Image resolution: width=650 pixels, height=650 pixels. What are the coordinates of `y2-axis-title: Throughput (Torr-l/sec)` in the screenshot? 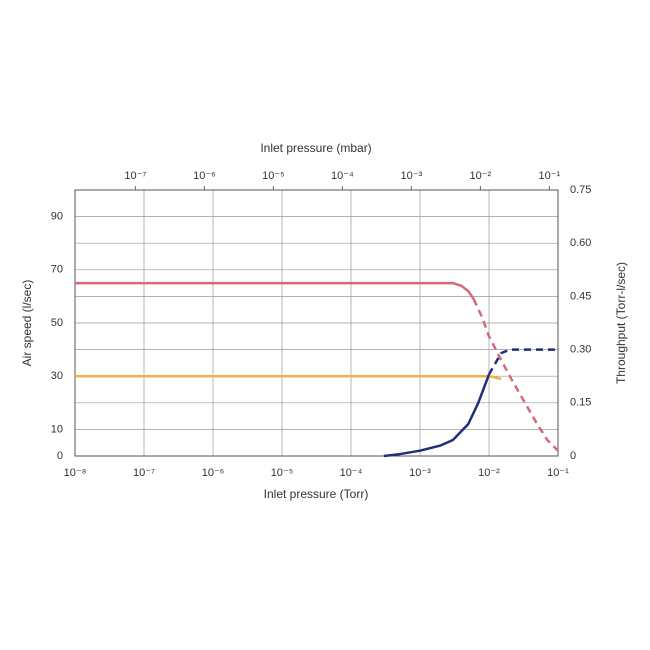 It's located at (621, 323).